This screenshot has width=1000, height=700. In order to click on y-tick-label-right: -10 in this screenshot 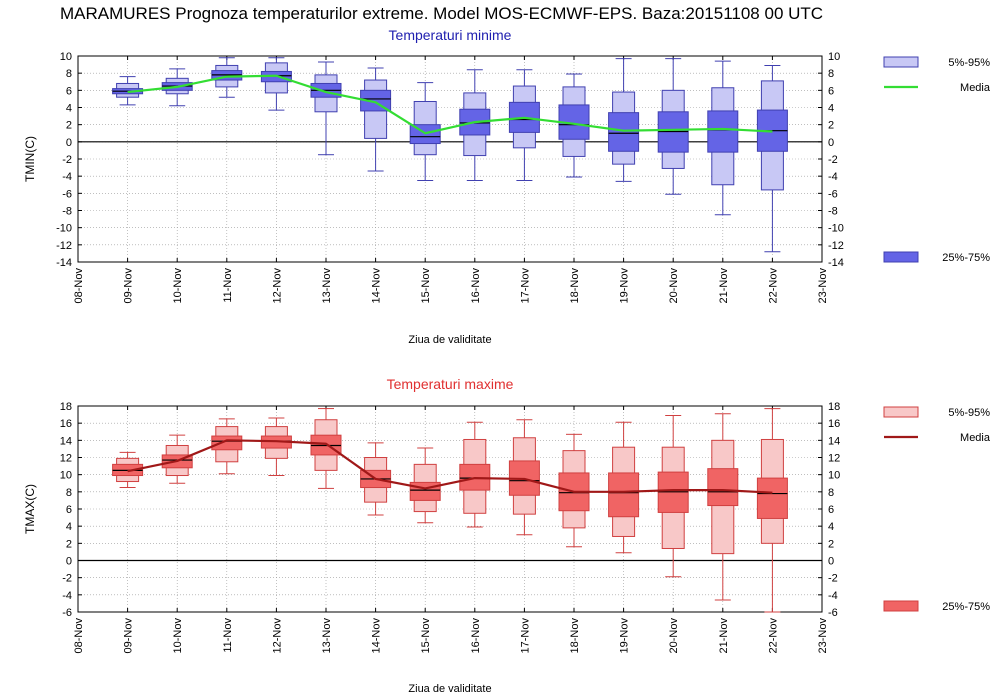, I will do `click(836, 229)`.